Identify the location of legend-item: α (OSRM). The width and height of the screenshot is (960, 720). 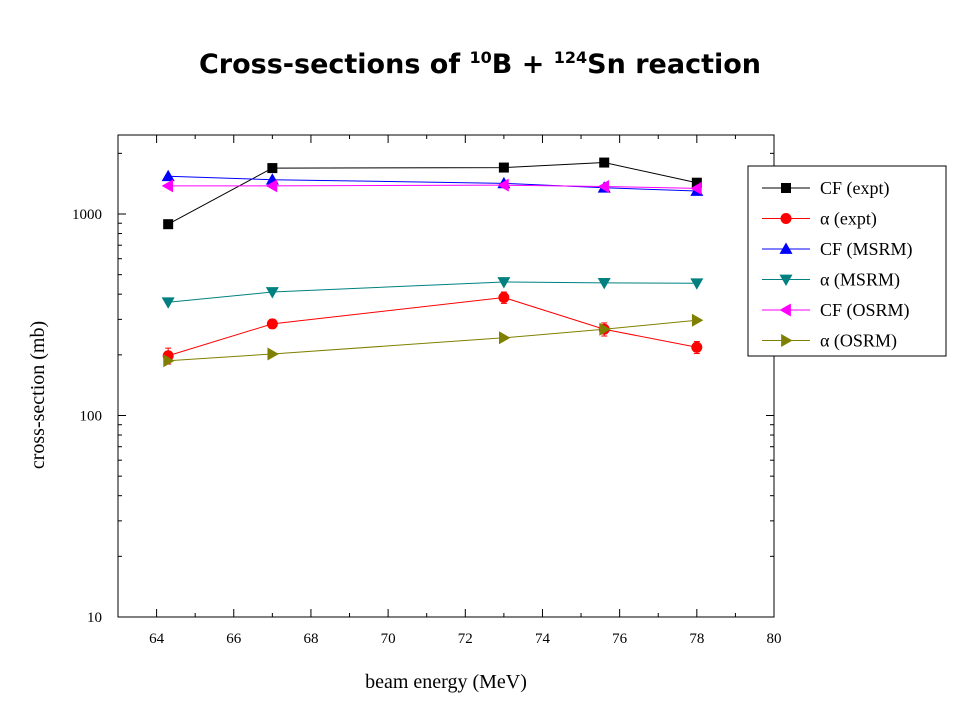
(829, 341).